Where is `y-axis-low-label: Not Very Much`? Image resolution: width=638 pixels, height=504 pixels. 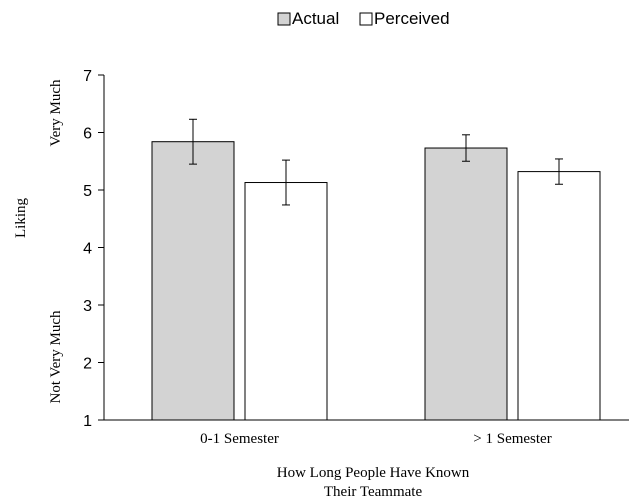
y-axis-low-label: Not Very Much is located at coordinates (56, 357).